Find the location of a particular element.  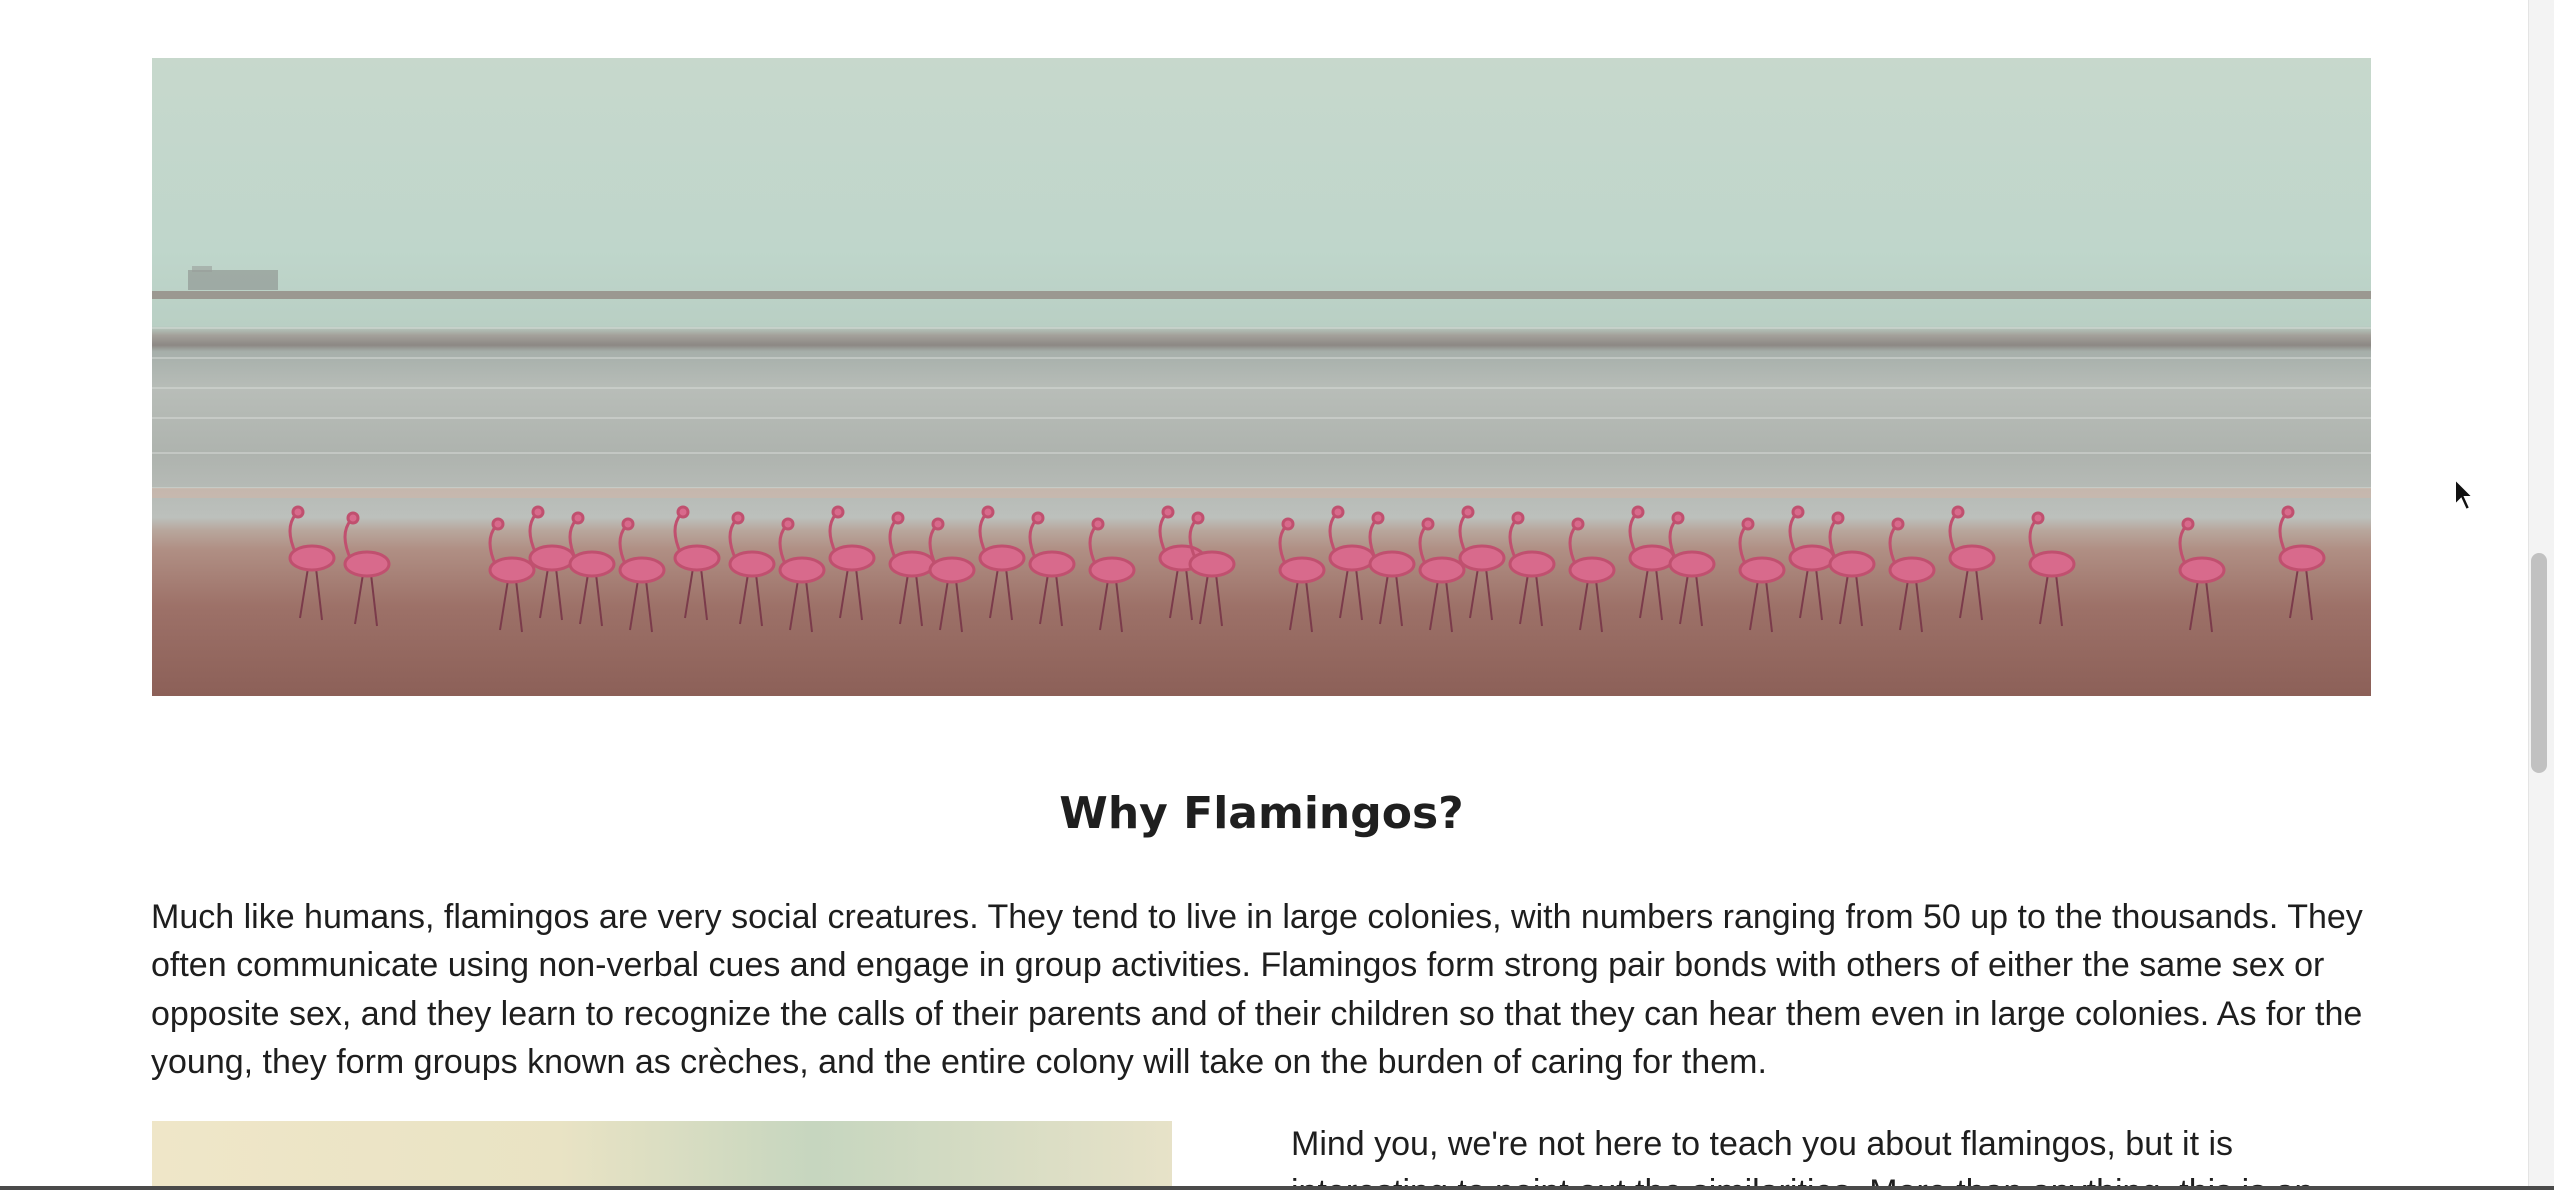

secondary-image is located at coordinates (662, 1155).